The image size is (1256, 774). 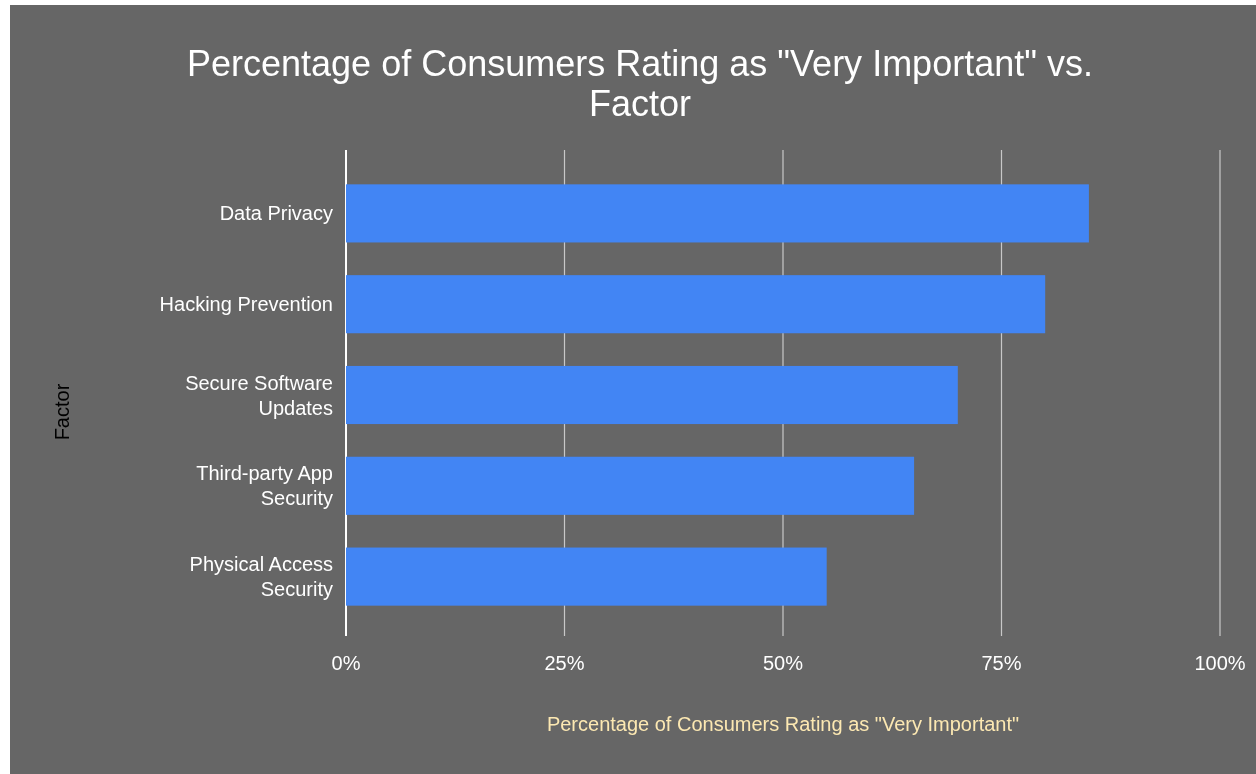 What do you see at coordinates (640, 83) in the screenshot?
I see `chart-title: Percentage of Consumers Rating as "Very Important" vs. Factor` at bounding box center [640, 83].